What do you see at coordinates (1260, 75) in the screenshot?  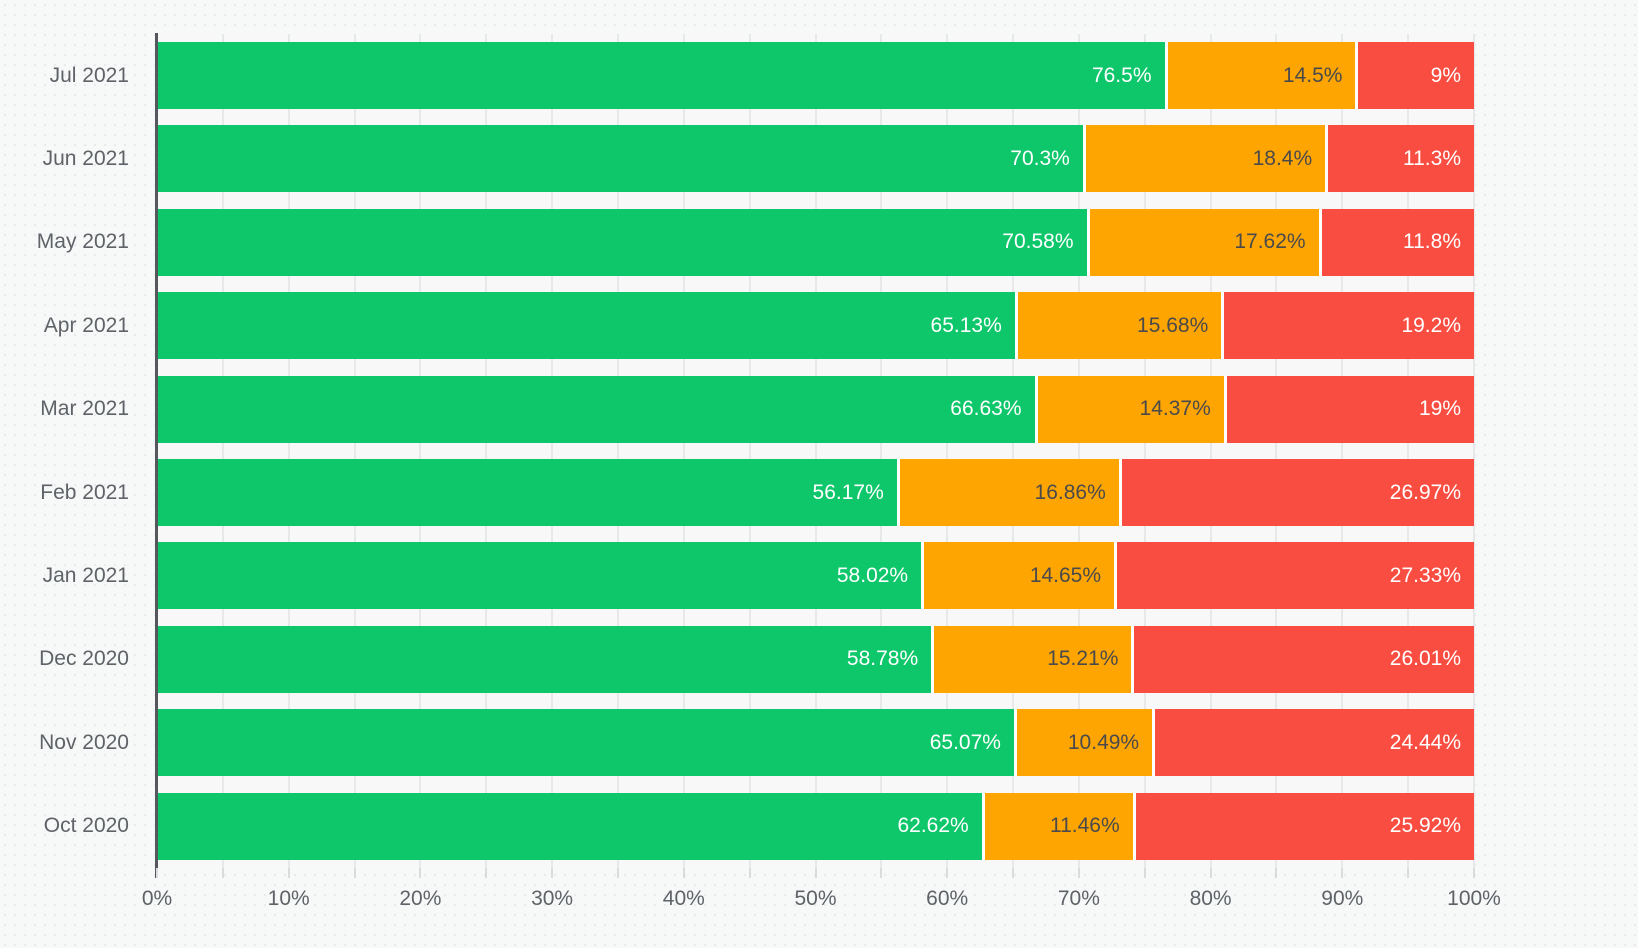 I see `bar-segment-orange: 14.5%` at bounding box center [1260, 75].